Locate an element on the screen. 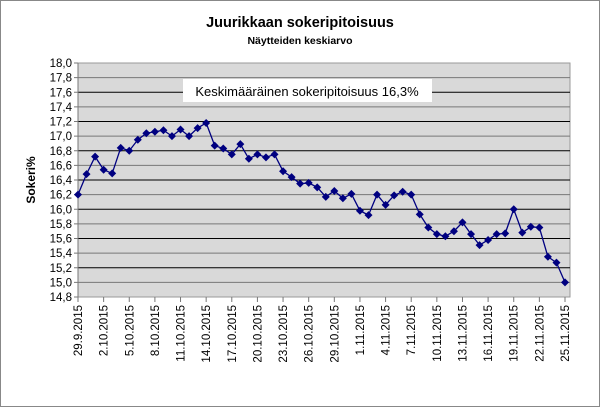 The width and height of the screenshot is (600, 412). x-tick-label: 5.10.2015 is located at coordinates (130, 330).